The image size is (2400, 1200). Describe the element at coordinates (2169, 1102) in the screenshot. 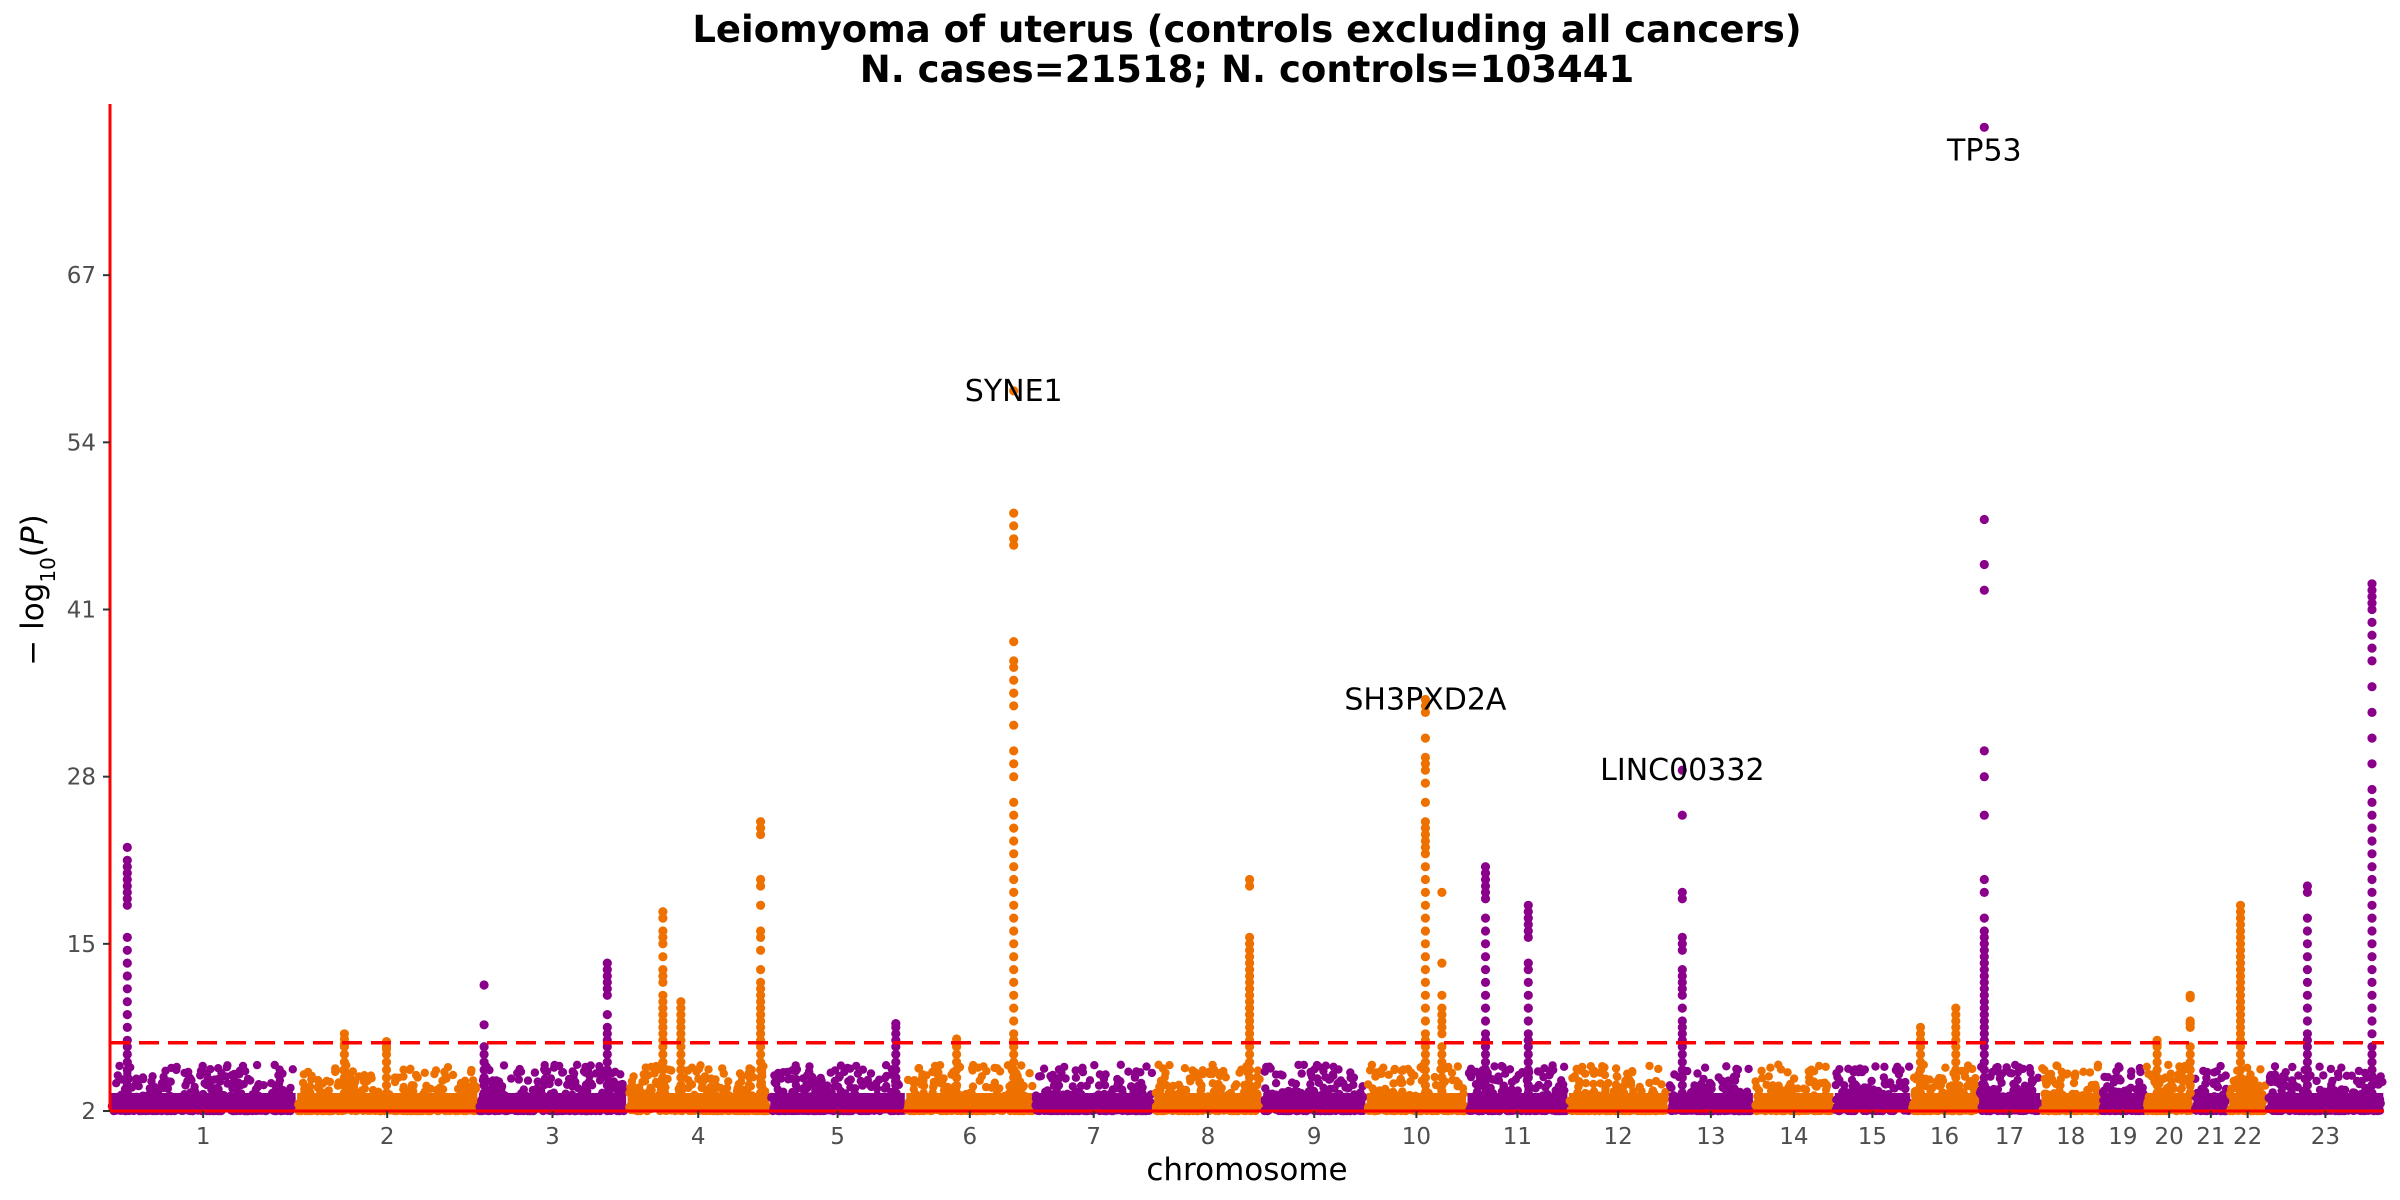

I see `chromosome-20-band` at that location.